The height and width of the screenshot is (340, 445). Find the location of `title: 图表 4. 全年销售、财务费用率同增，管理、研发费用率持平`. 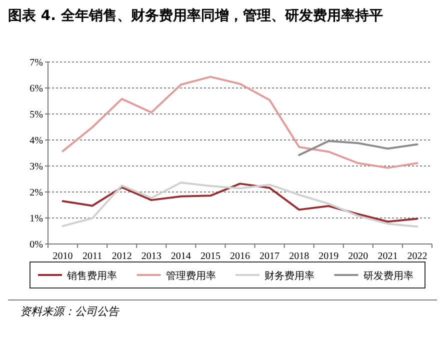

title: 图表 4. 全年销售、财务费用率同增，管理、研发费用率持平 is located at coordinates (195, 16).